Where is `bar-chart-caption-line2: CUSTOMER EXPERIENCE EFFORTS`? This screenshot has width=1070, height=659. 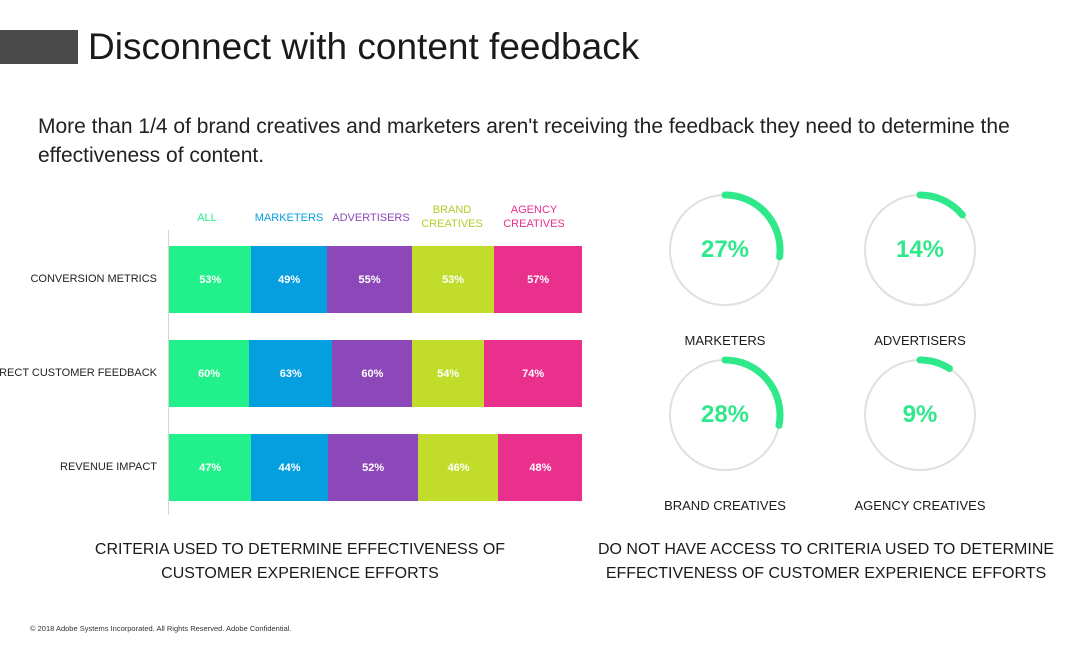
bar-chart-caption-line2: CUSTOMER EXPERIENCE EFFORTS is located at coordinates (300, 573).